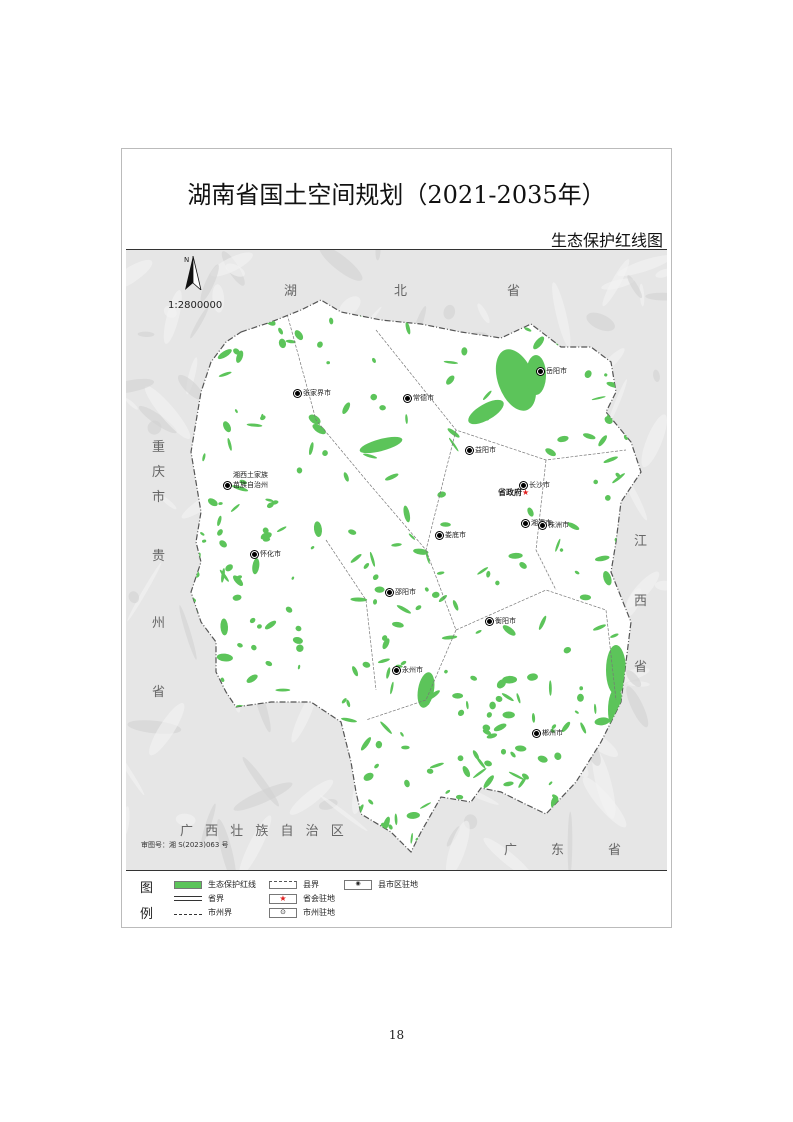 The height and width of the screenshot is (1122, 793). I want to click on approval-number: 审图号：湘 S(2023)063 号, so click(185, 845).